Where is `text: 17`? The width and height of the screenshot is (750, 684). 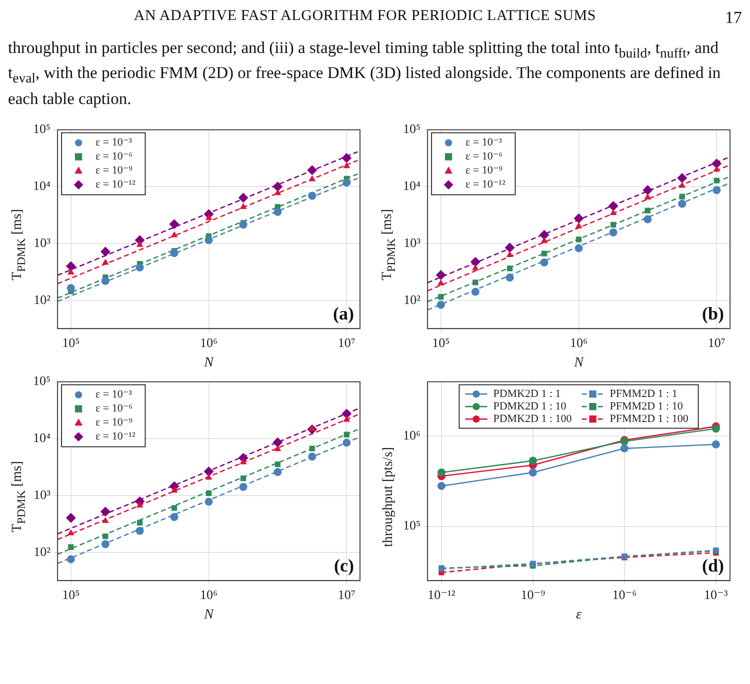
text: 17 is located at coordinates (733, 18).